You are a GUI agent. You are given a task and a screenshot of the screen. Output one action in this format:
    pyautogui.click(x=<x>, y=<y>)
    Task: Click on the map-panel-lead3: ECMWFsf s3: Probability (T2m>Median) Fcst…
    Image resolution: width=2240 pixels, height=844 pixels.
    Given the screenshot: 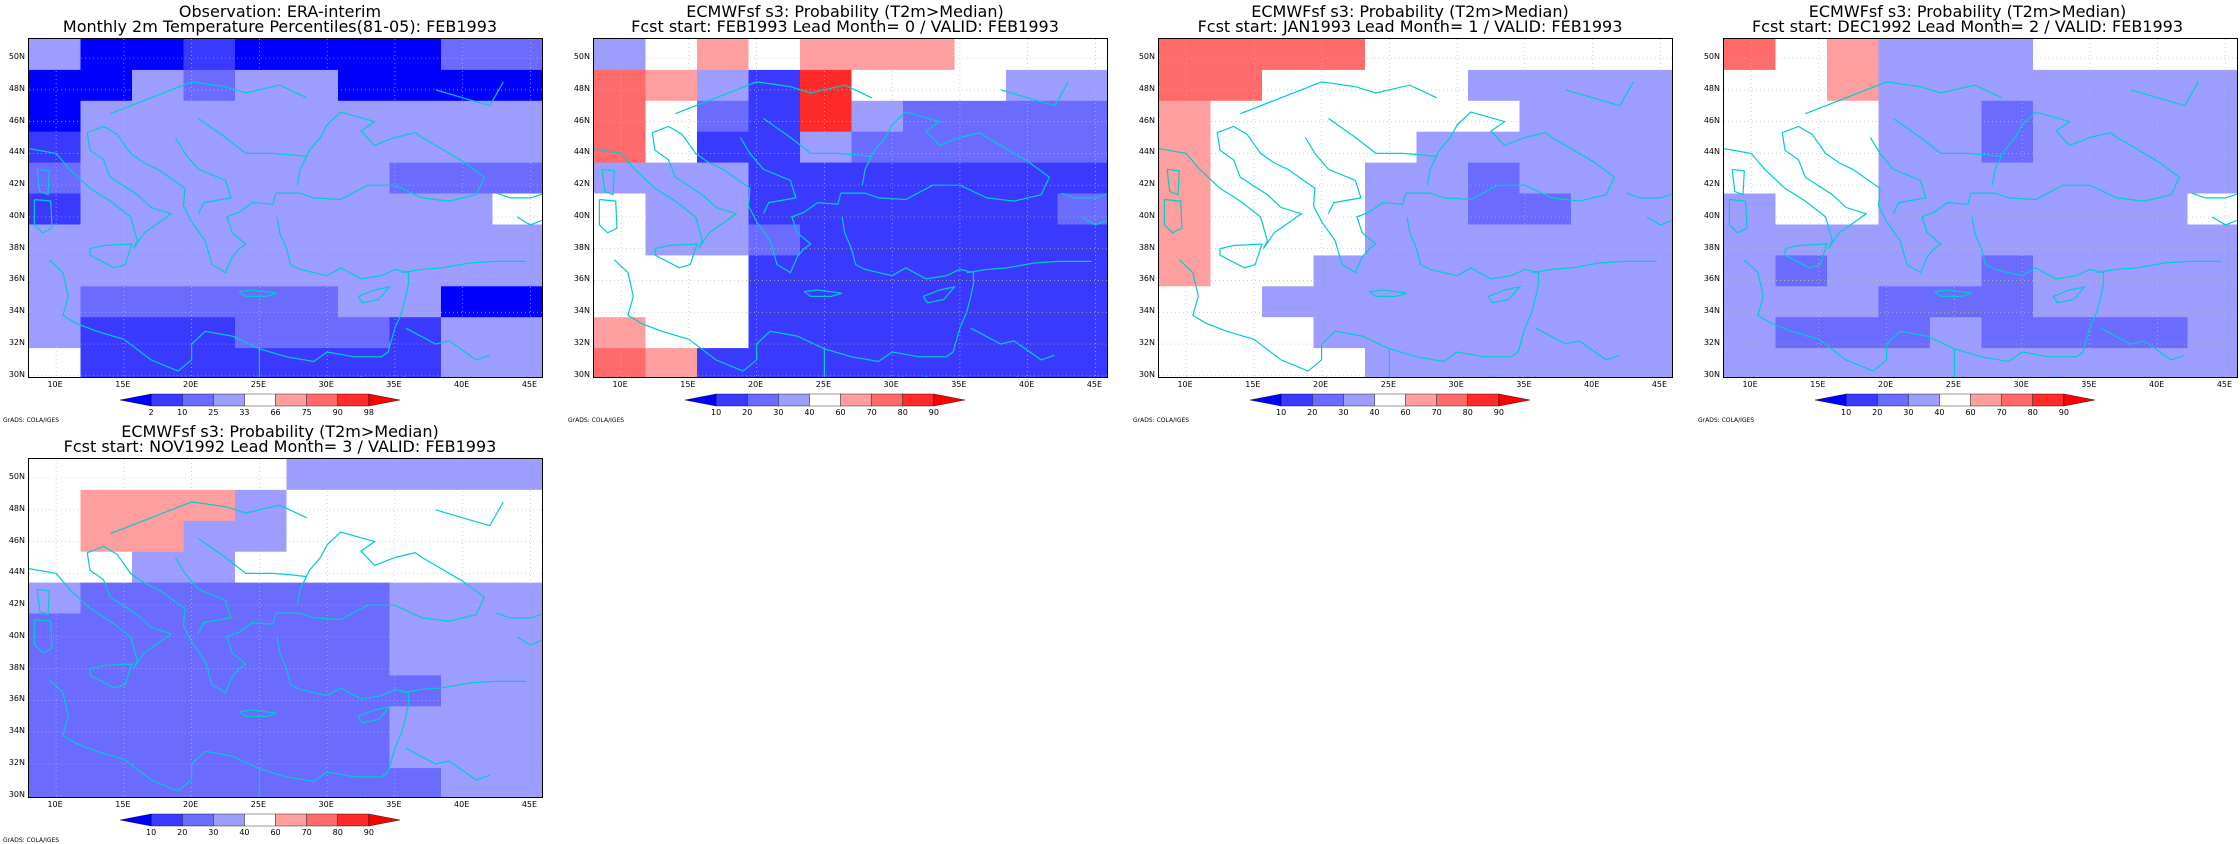 What is the action you would take?
    pyautogui.click(x=280, y=632)
    